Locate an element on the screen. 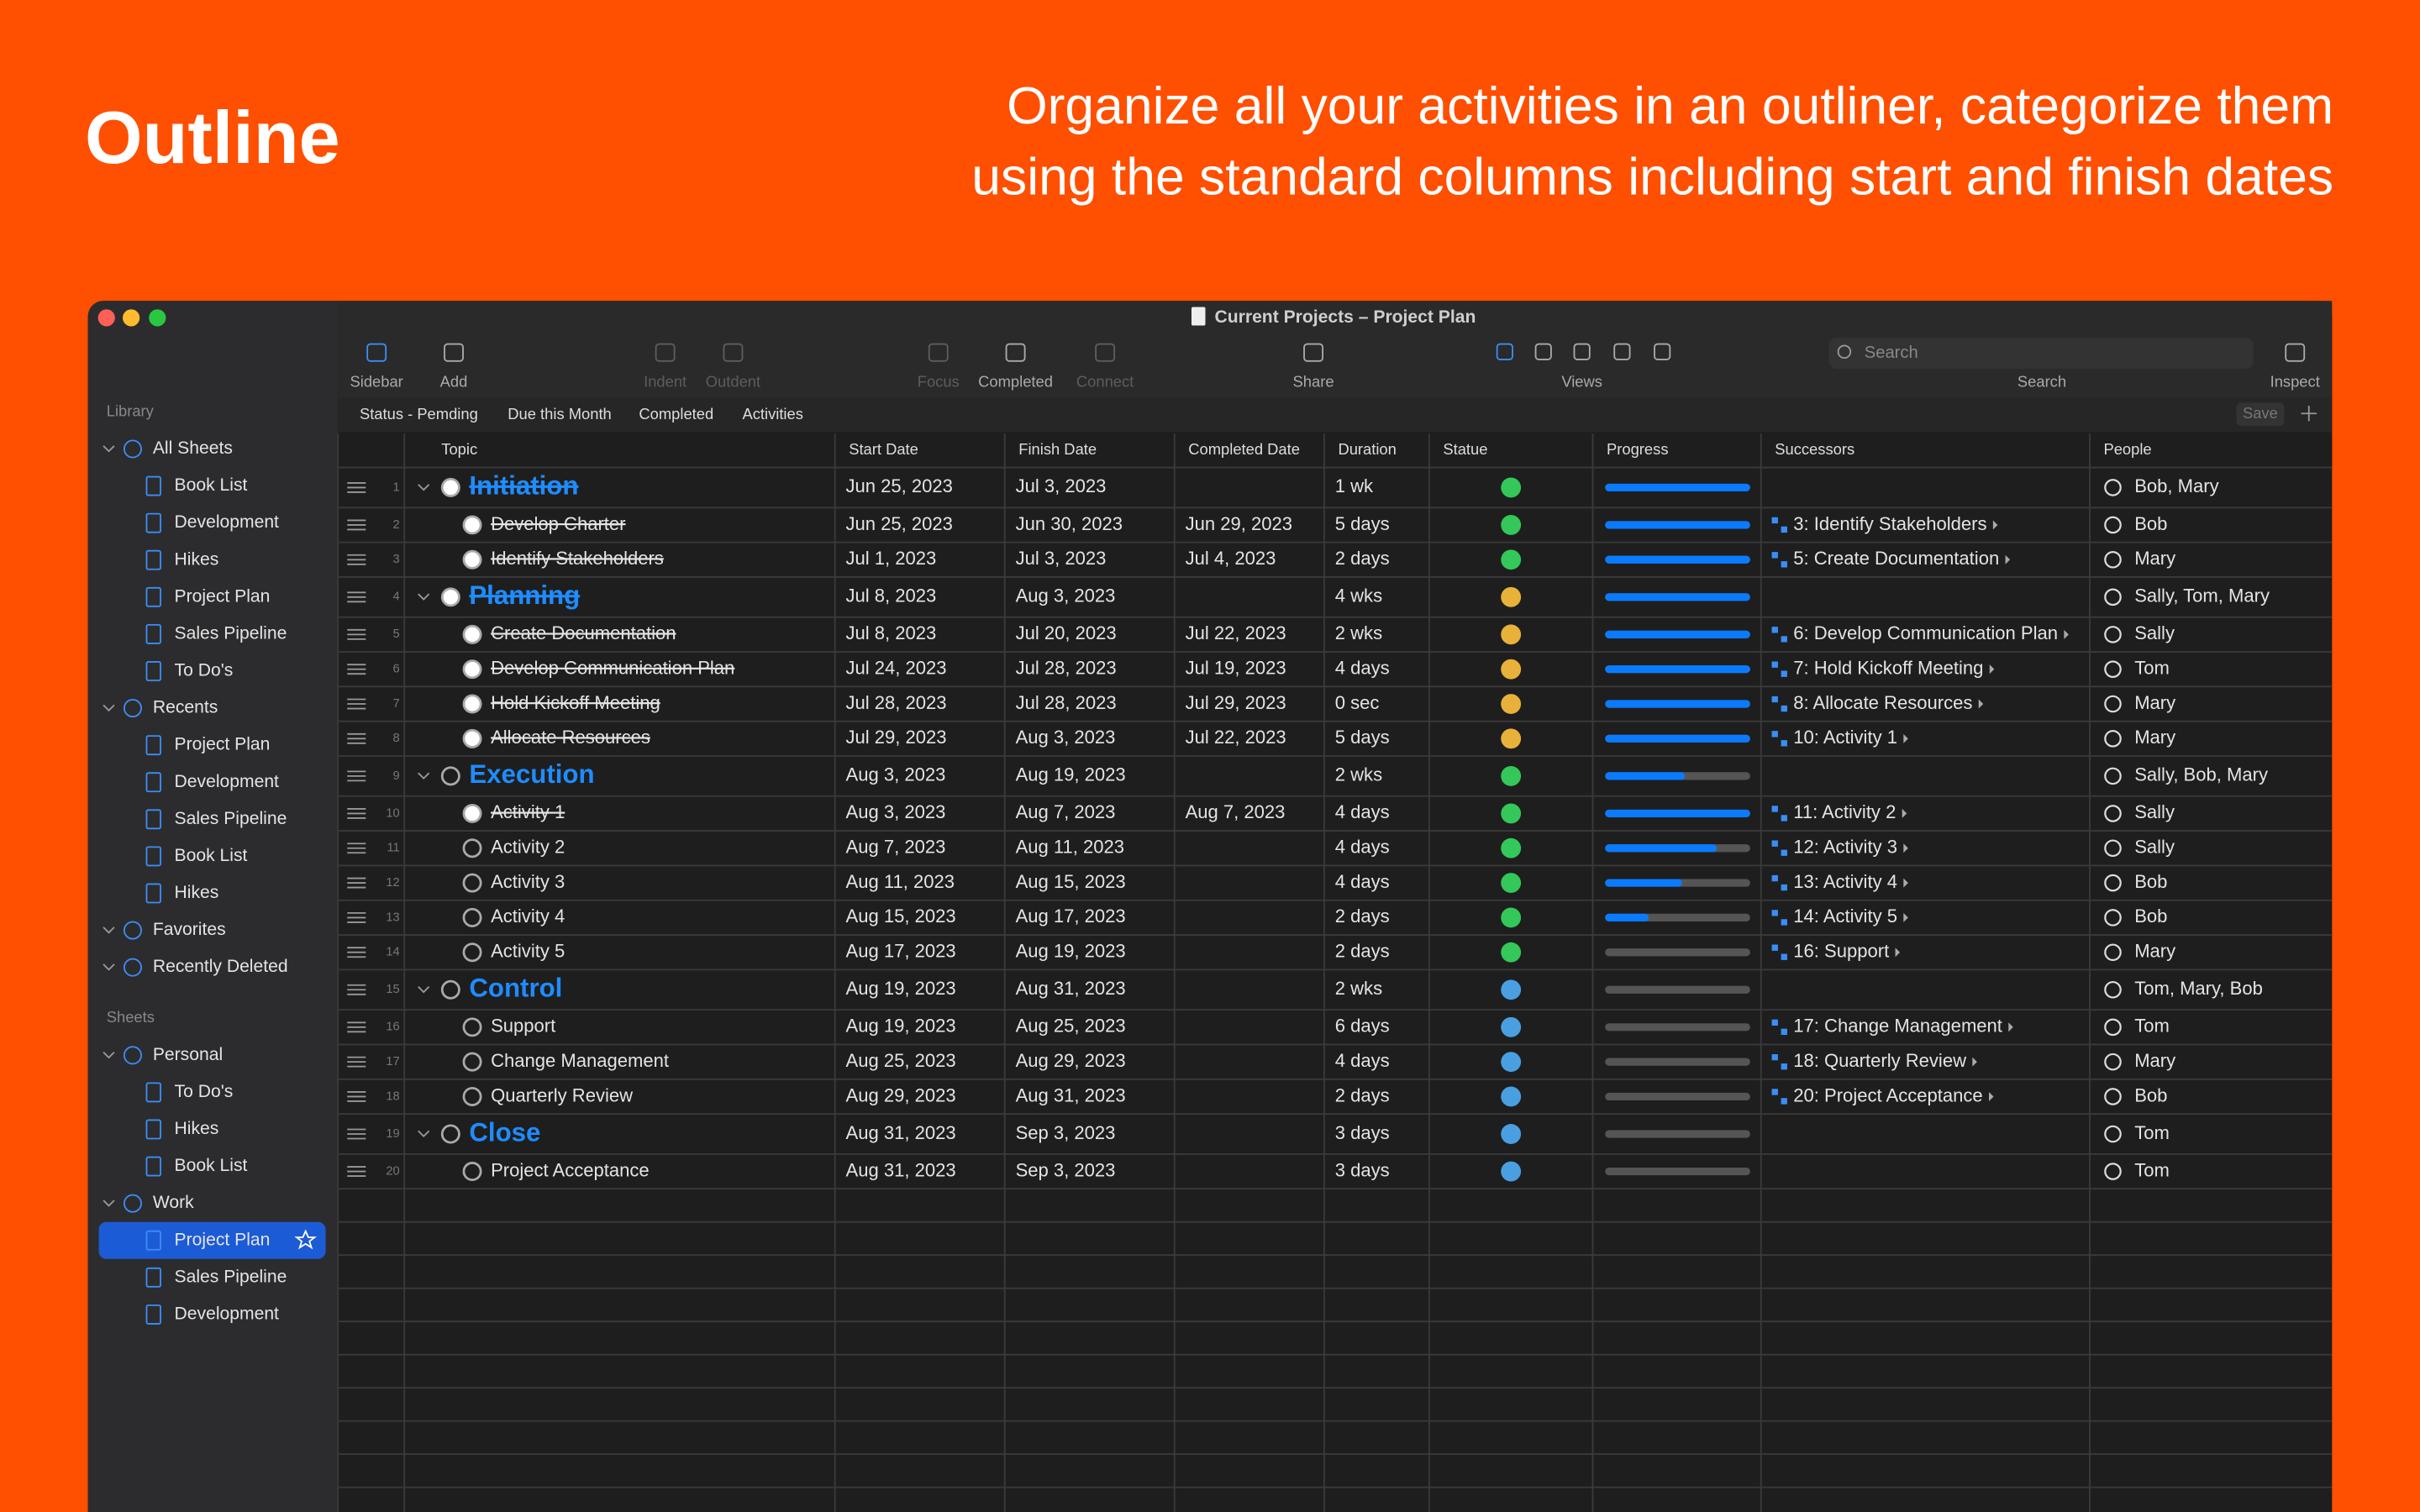 This screenshot has width=2420, height=1512. start: Jul 8, 2023 is located at coordinates (892, 595).